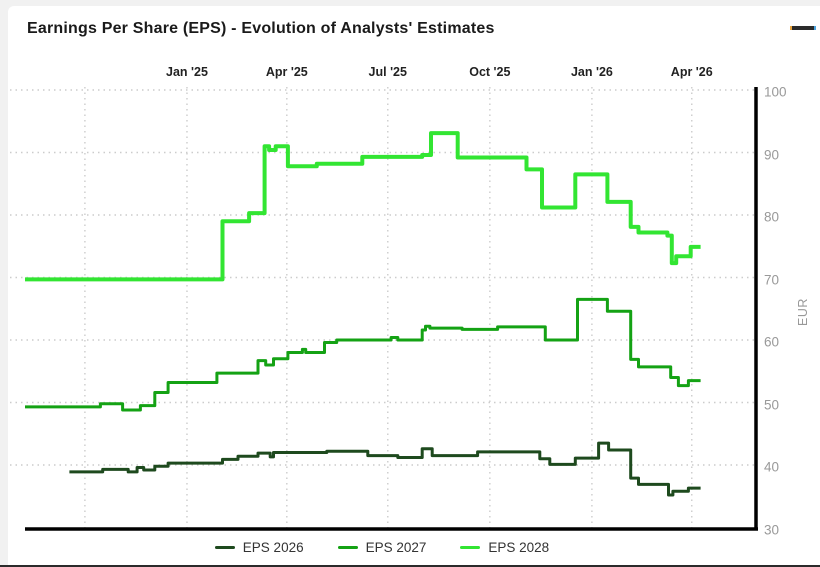 The height and width of the screenshot is (567, 820). What do you see at coordinates (802, 312) in the screenshot?
I see `y-axis-title: EUR` at bounding box center [802, 312].